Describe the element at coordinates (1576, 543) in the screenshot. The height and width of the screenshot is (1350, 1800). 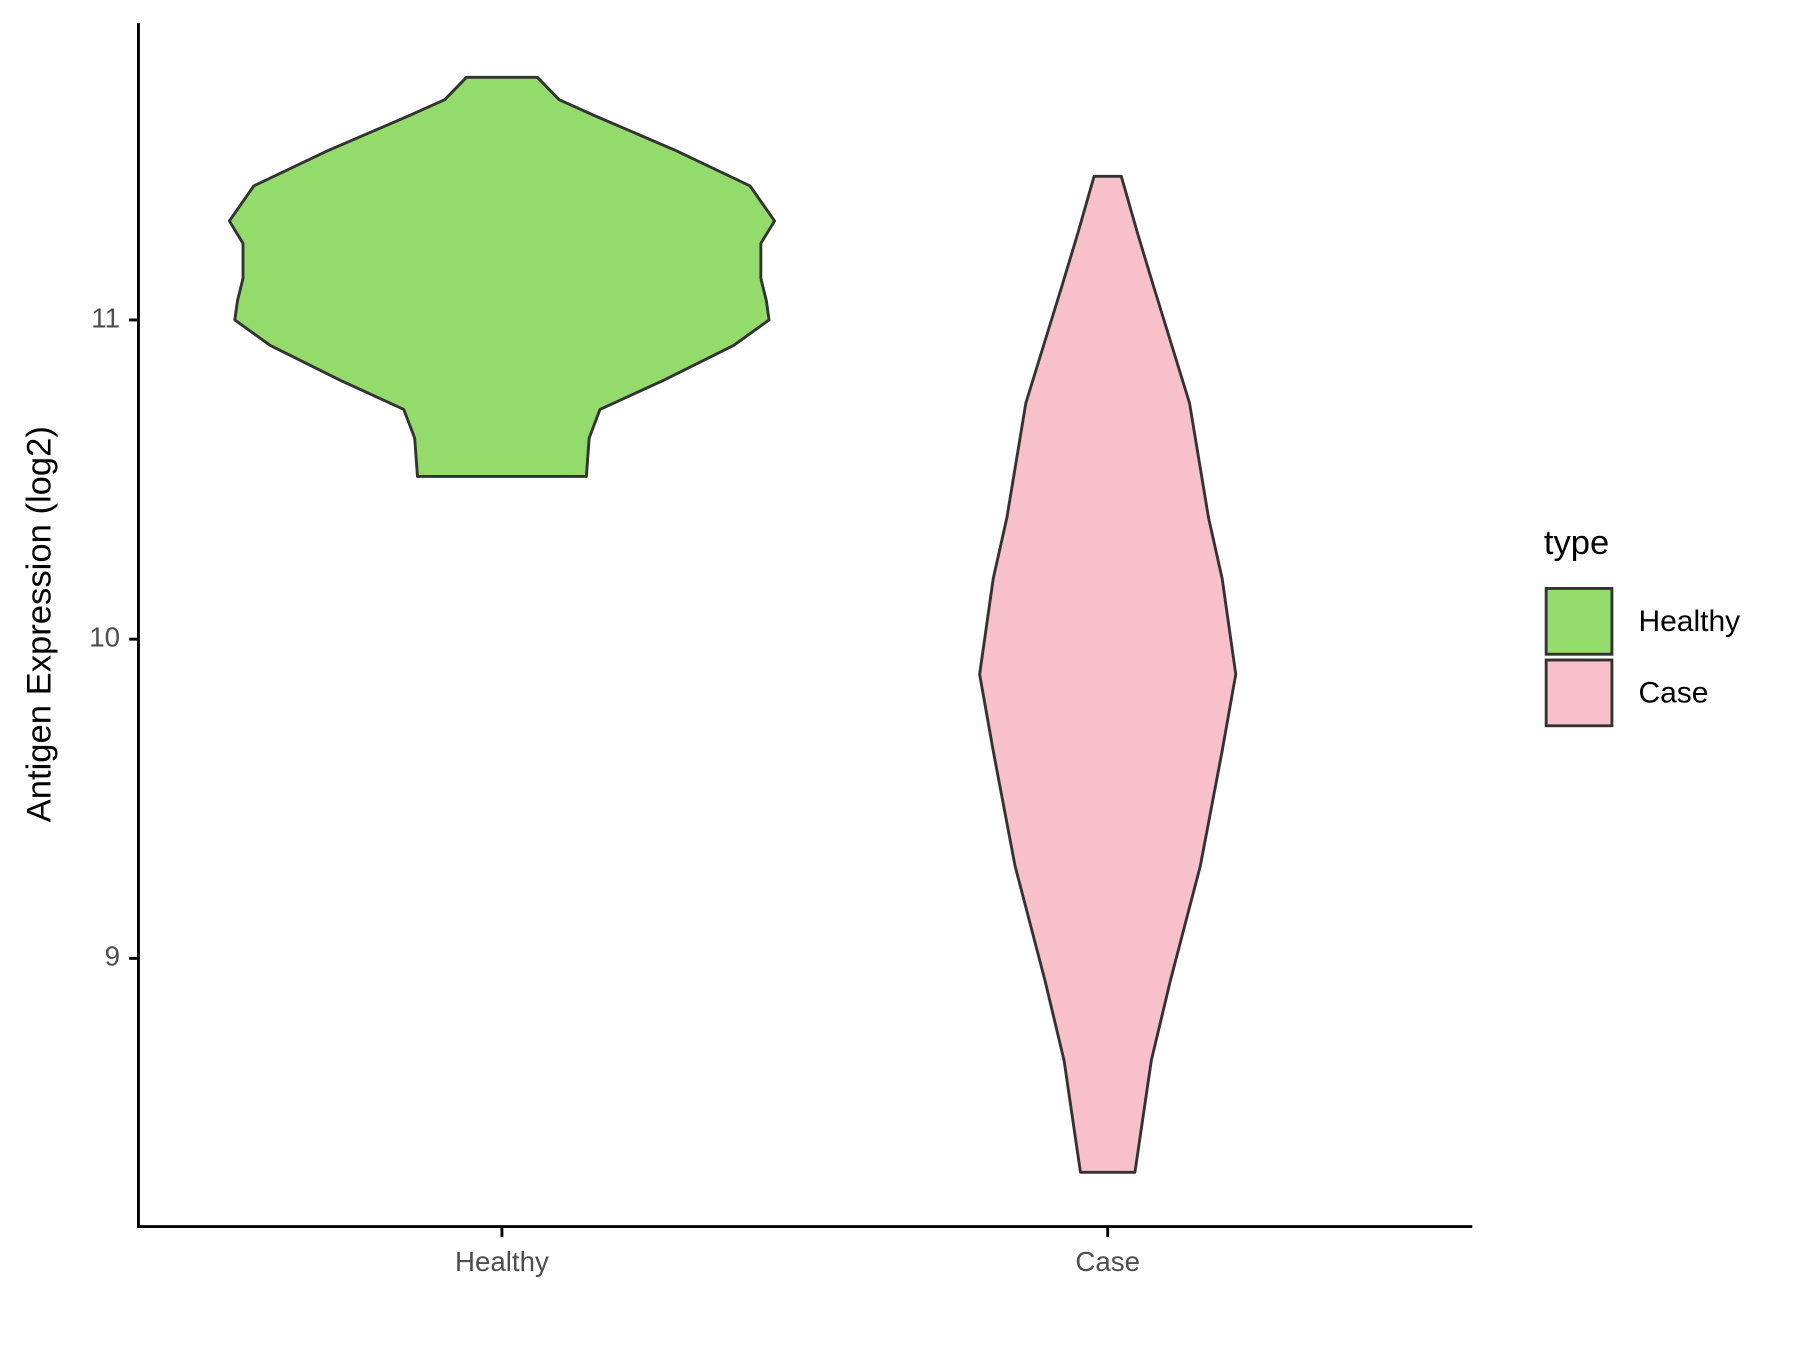
I see `legend-title: type` at that location.